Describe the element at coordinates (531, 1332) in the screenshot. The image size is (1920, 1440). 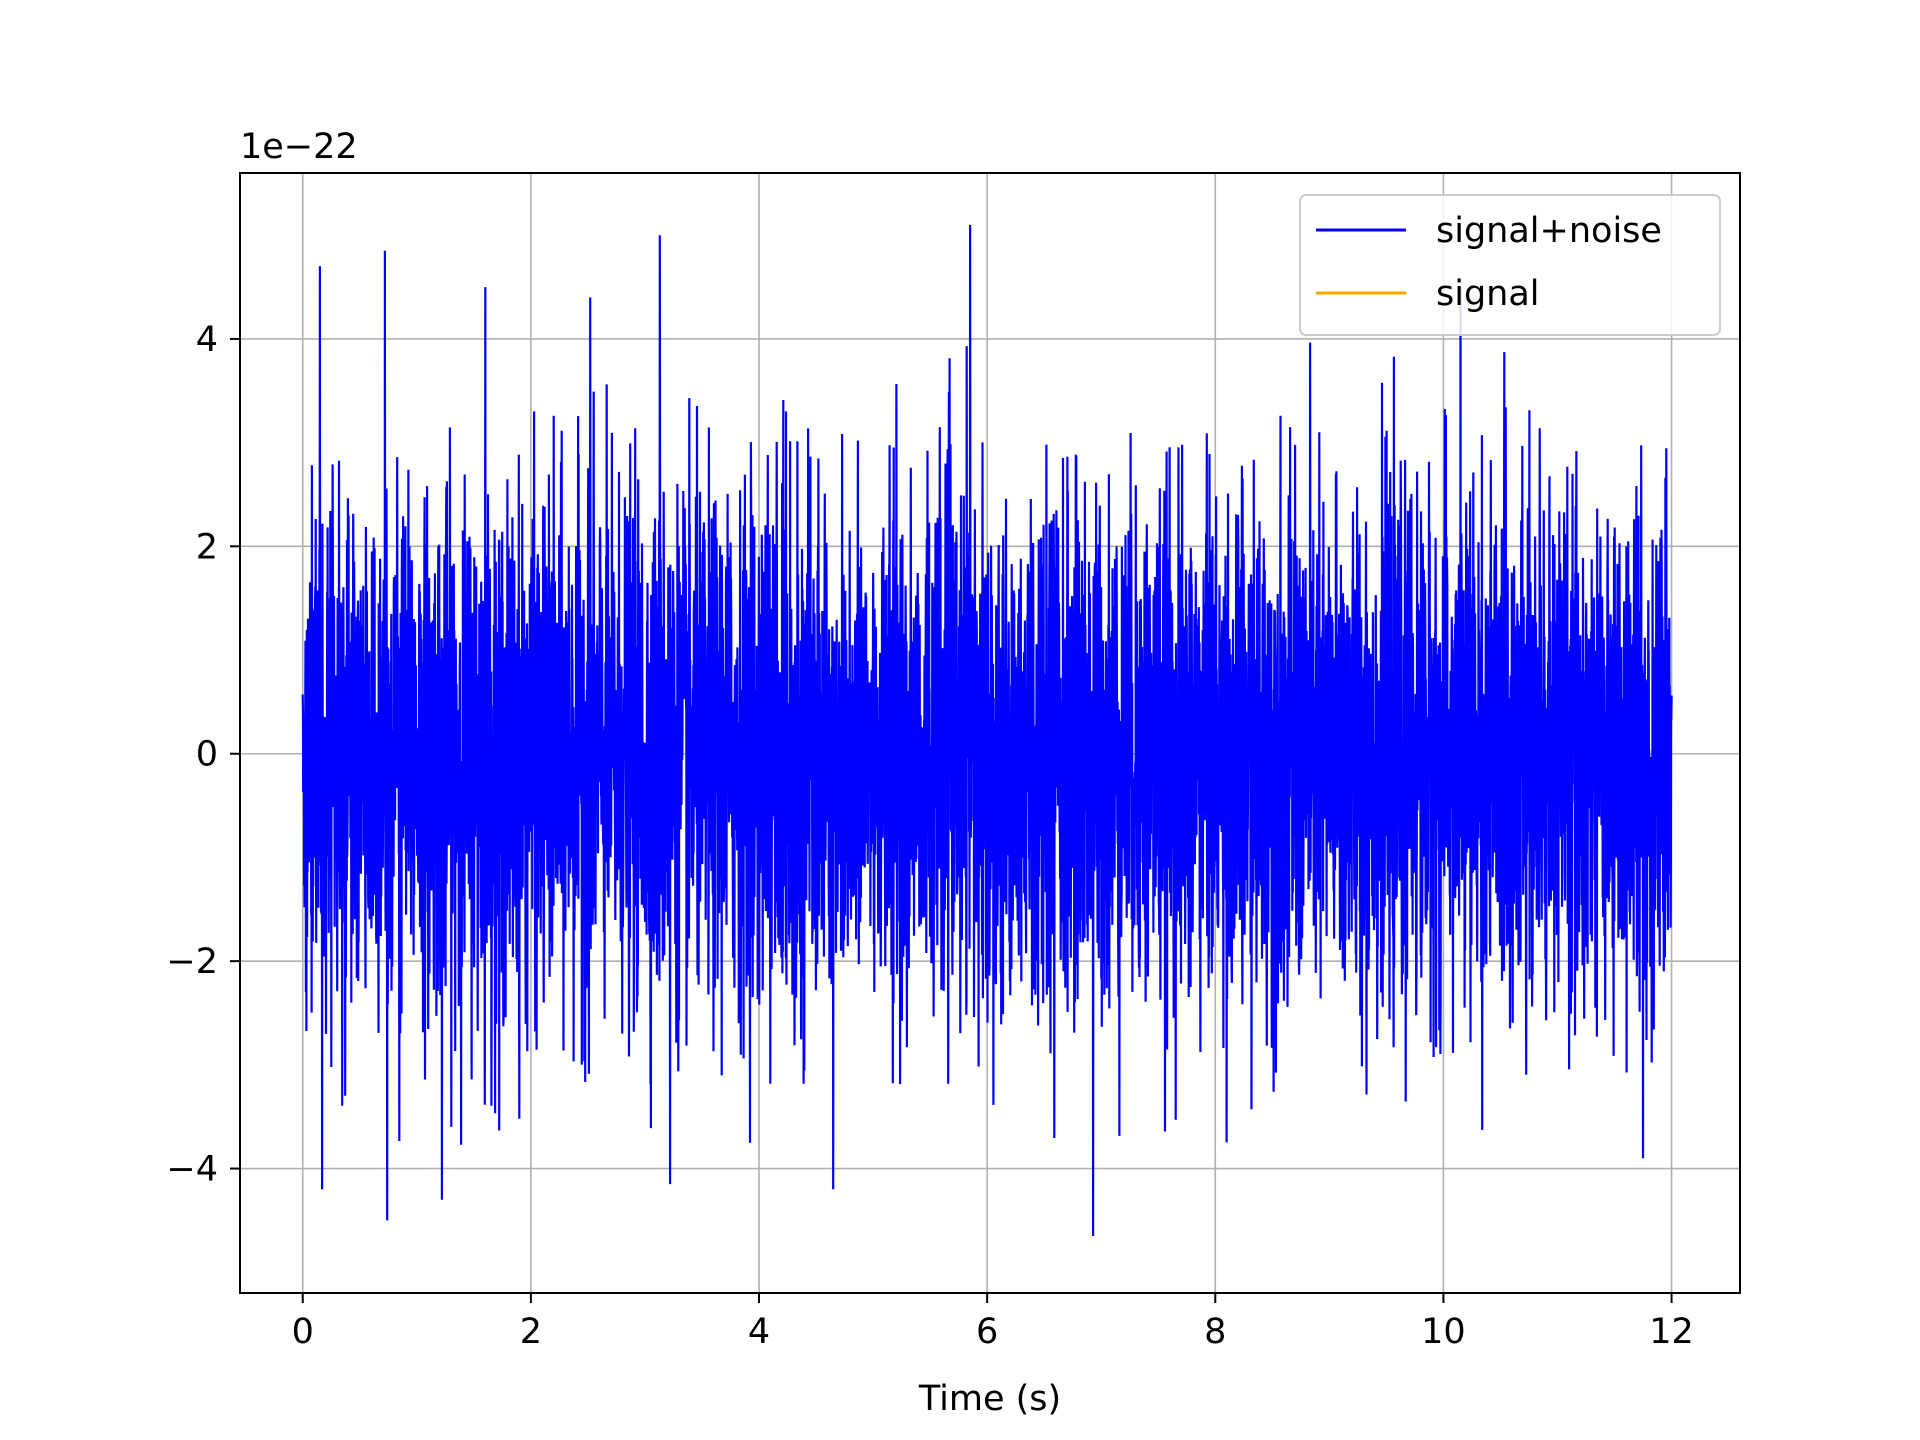
I see `x-tick-label: 2` at that location.